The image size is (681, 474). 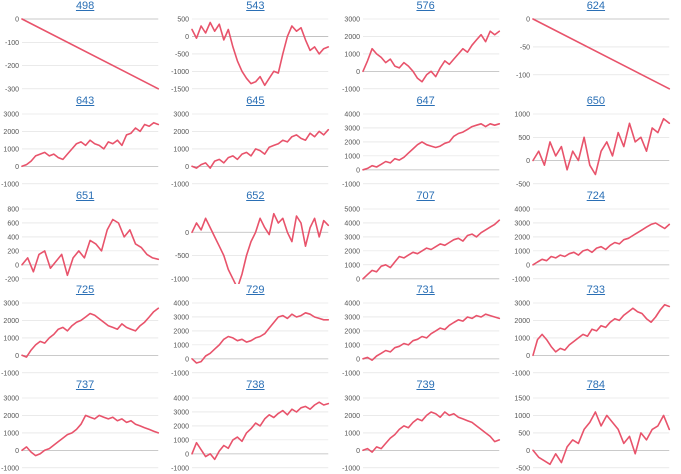 I want to click on chart-title-link: 650, so click(x=596, y=100).